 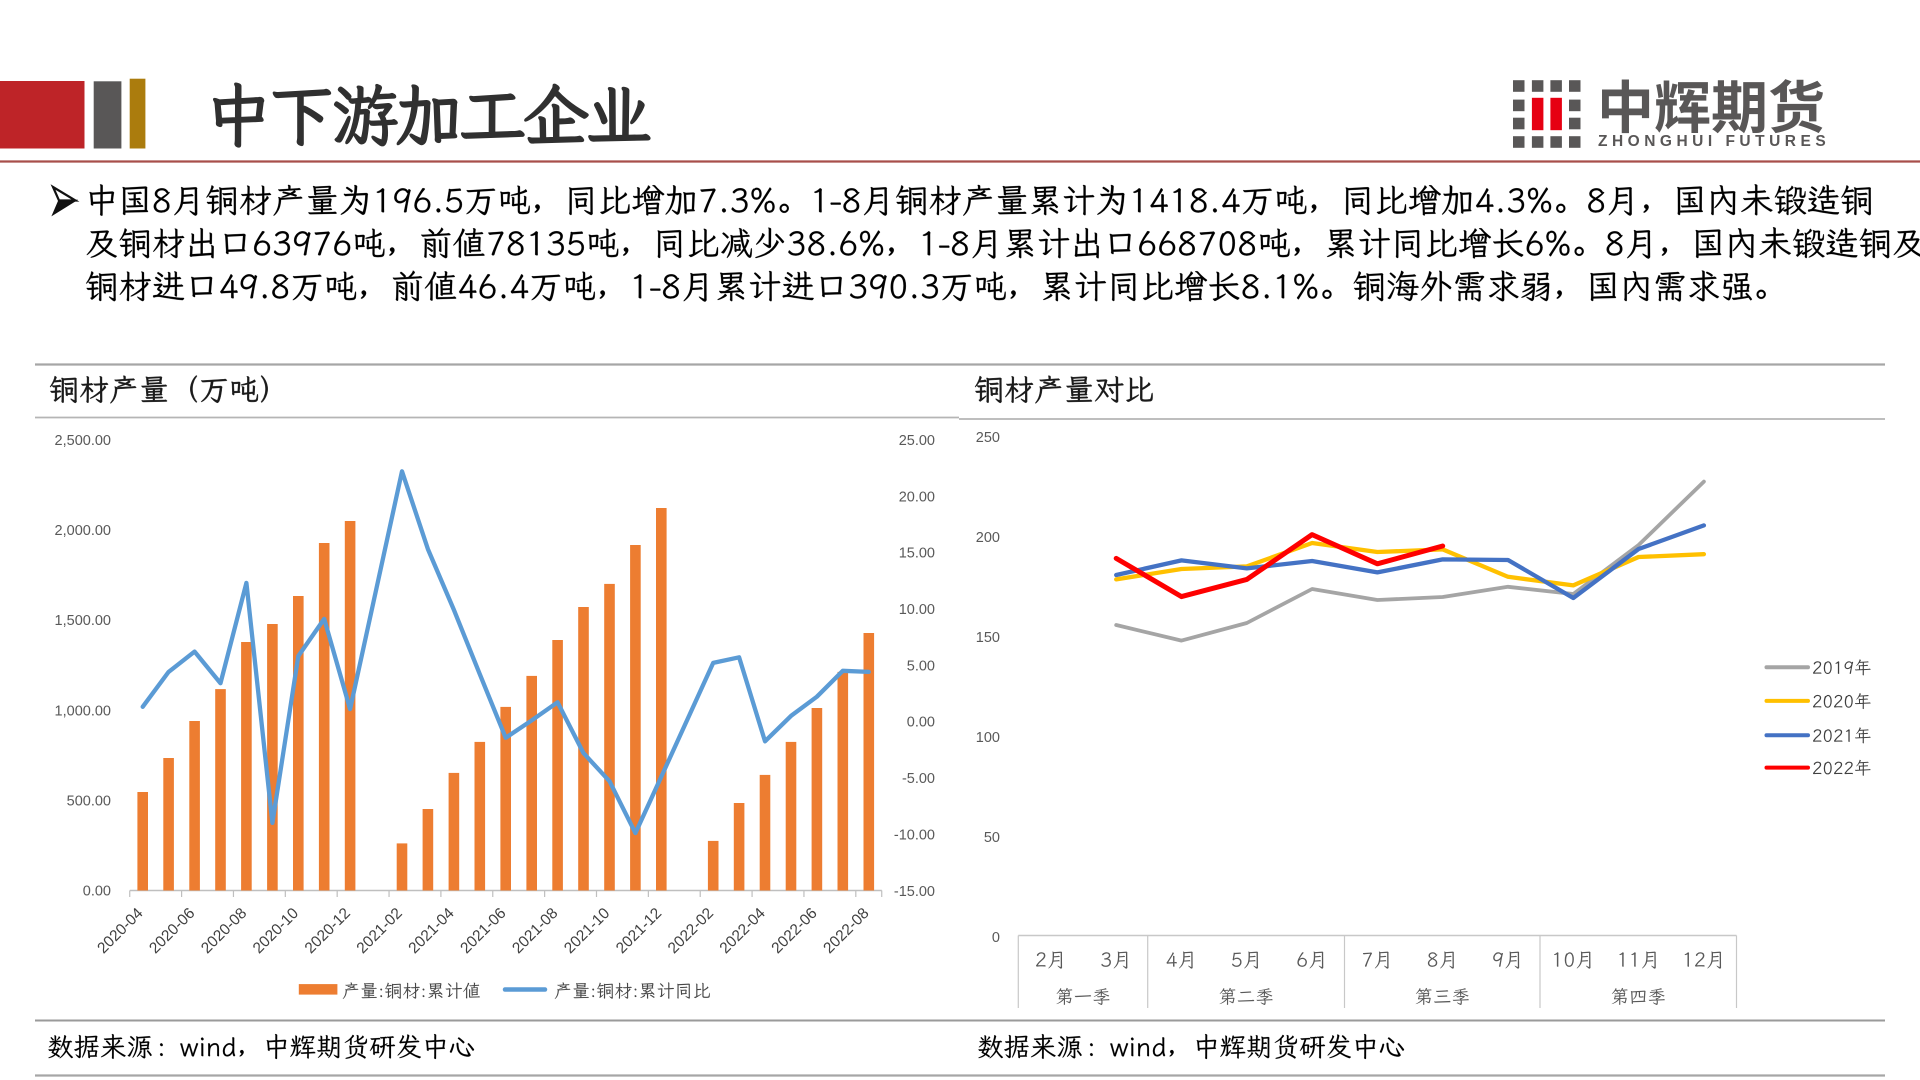 What do you see at coordinates (917, 497) in the screenshot?
I see `svg-text: 20.00` at bounding box center [917, 497].